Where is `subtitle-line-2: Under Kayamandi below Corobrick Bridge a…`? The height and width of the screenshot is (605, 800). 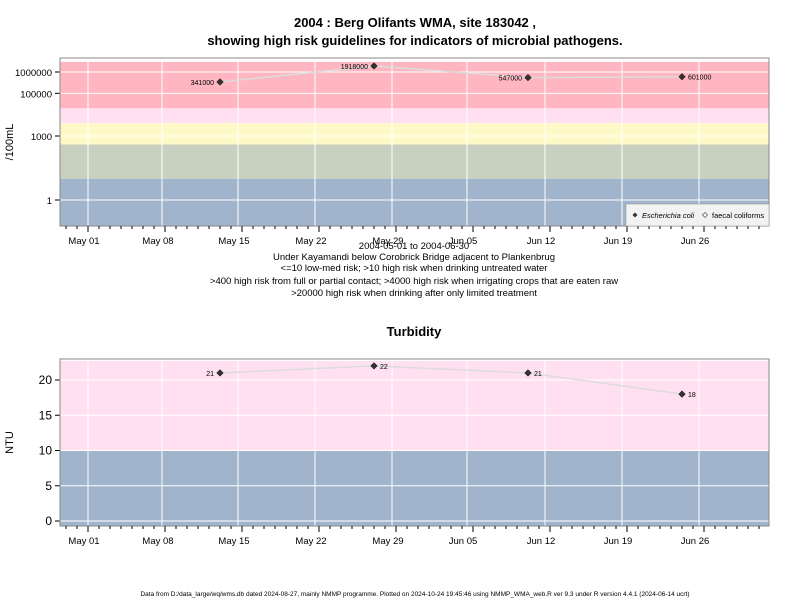 subtitle-line-2: Under Kayamandi below Corobrick Bridge a… is located at coordinates (414, 257).